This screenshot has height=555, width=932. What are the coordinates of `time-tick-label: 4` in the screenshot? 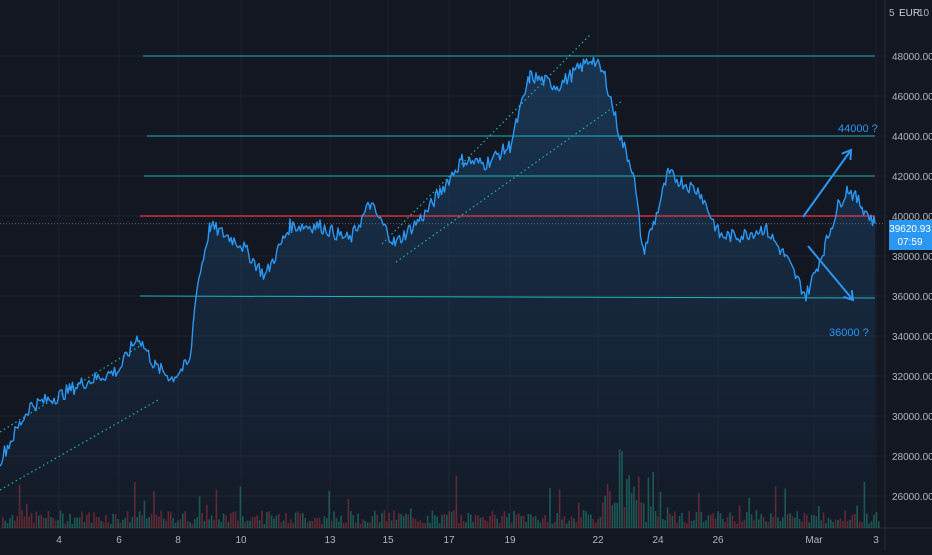 It's located at (59, 540).